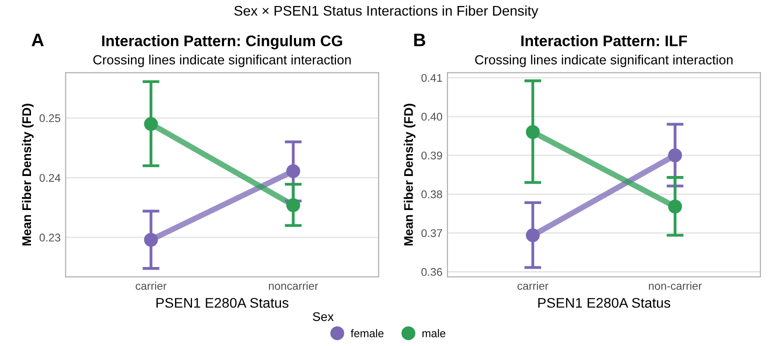  Describe the element at coordinates (431, 156) in the screenshot. I see `y-tick-label: 0.39` at that location.